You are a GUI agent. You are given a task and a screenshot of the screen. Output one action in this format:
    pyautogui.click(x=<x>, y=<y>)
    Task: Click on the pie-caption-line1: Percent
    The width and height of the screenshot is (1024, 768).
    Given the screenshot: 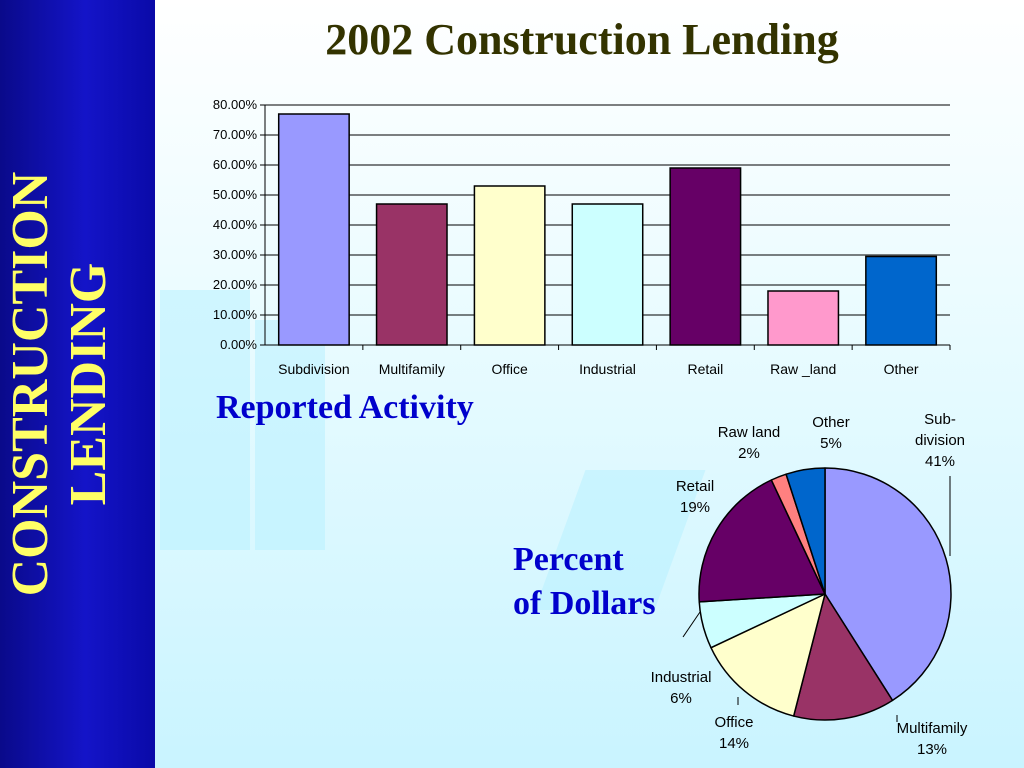 What is the action you would take?
    pyautogui.click(x=568, y=559)
    